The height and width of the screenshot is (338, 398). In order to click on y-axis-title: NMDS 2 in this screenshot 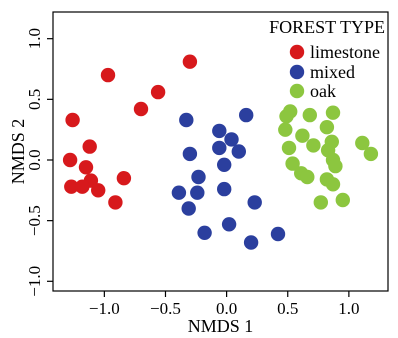, I will do `click(18, 152)`.